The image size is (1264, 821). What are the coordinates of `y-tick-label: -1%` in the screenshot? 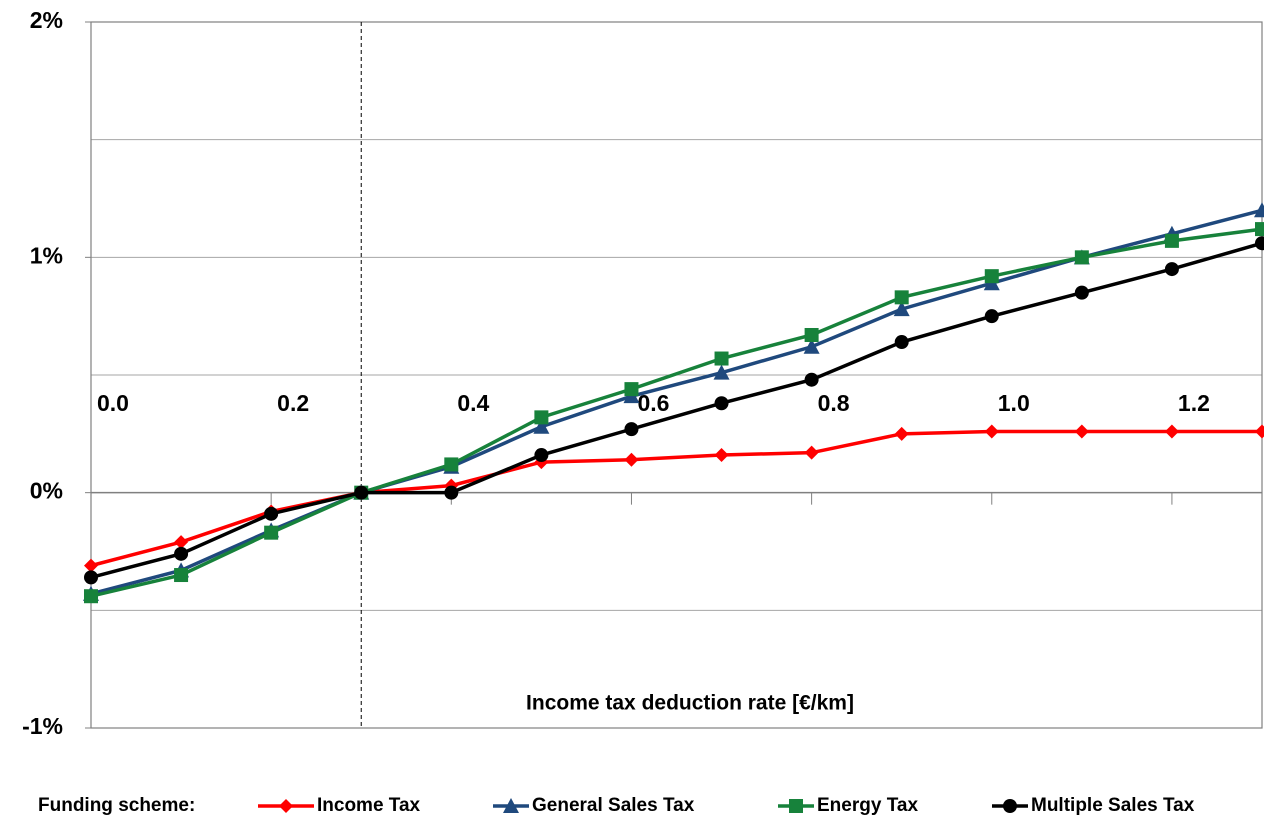 It's located at (42, 726).